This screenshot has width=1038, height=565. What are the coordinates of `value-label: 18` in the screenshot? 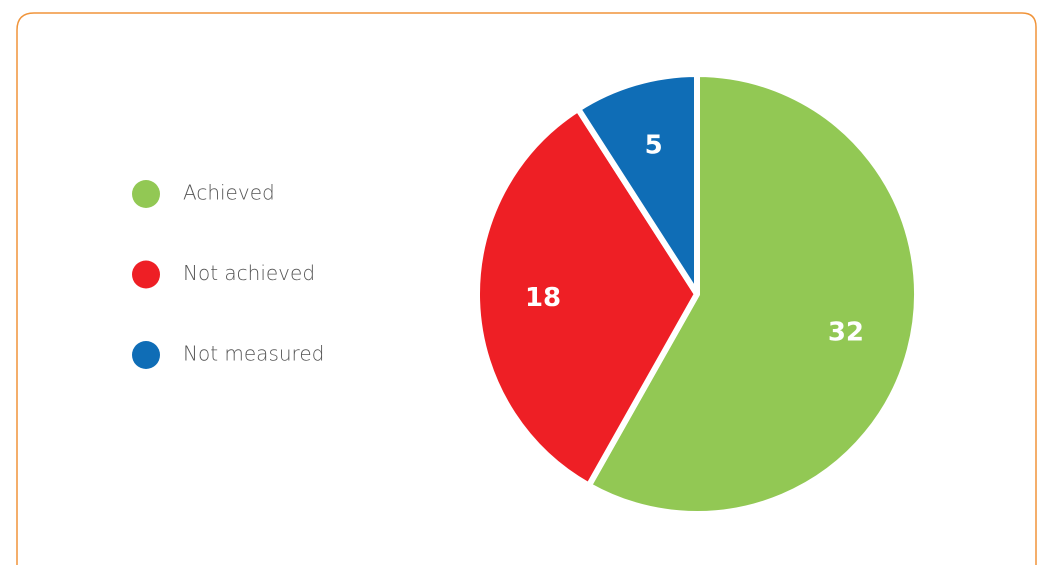 It's located at (543, 298).